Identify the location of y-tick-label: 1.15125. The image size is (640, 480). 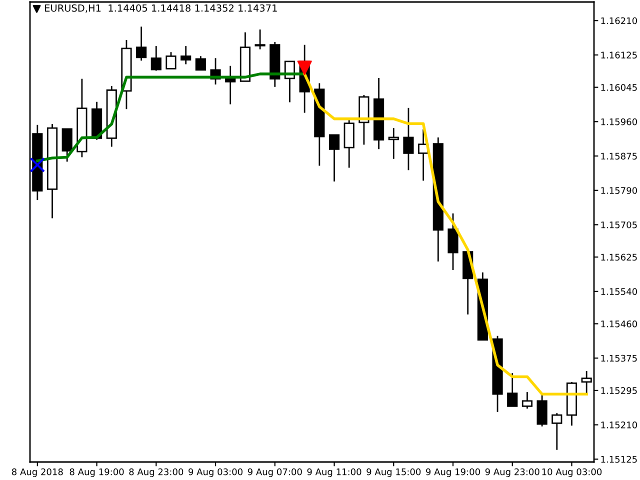
(619, 459).